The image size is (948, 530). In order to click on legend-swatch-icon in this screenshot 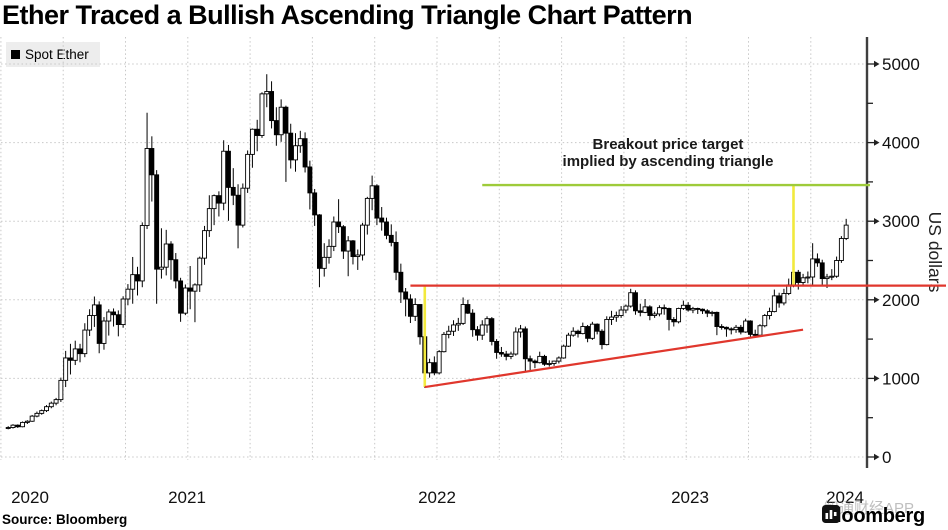, I will do `click(15, 54)`.